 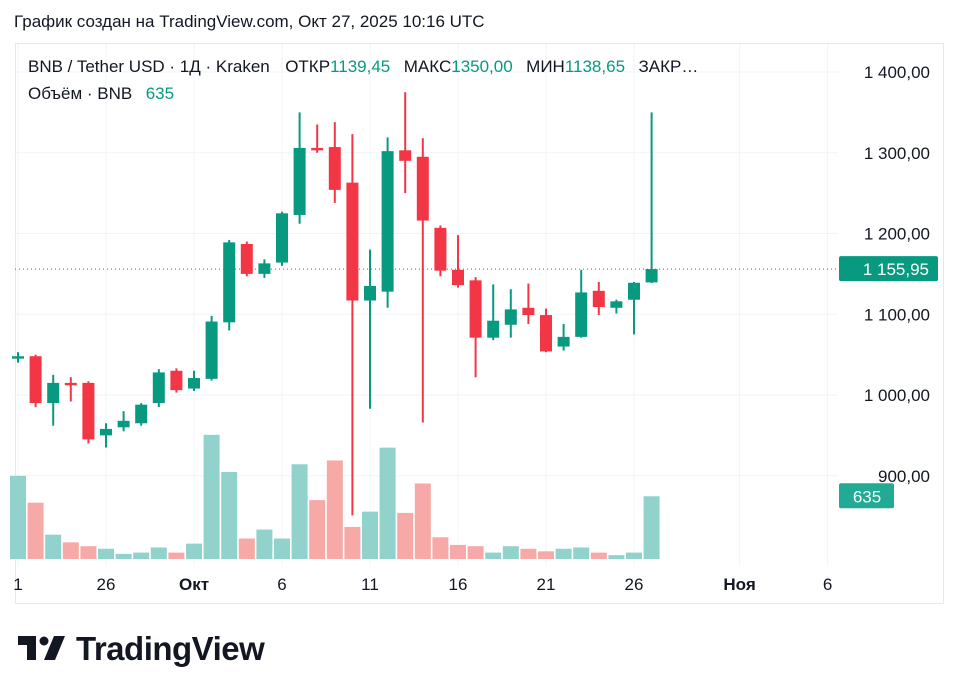 What do you see at coordinates (149, 66) in the screenshot?
I see `symbol-name: BNB / Tether USD · 1Д · Kraken` at bounding box center [149, 66].